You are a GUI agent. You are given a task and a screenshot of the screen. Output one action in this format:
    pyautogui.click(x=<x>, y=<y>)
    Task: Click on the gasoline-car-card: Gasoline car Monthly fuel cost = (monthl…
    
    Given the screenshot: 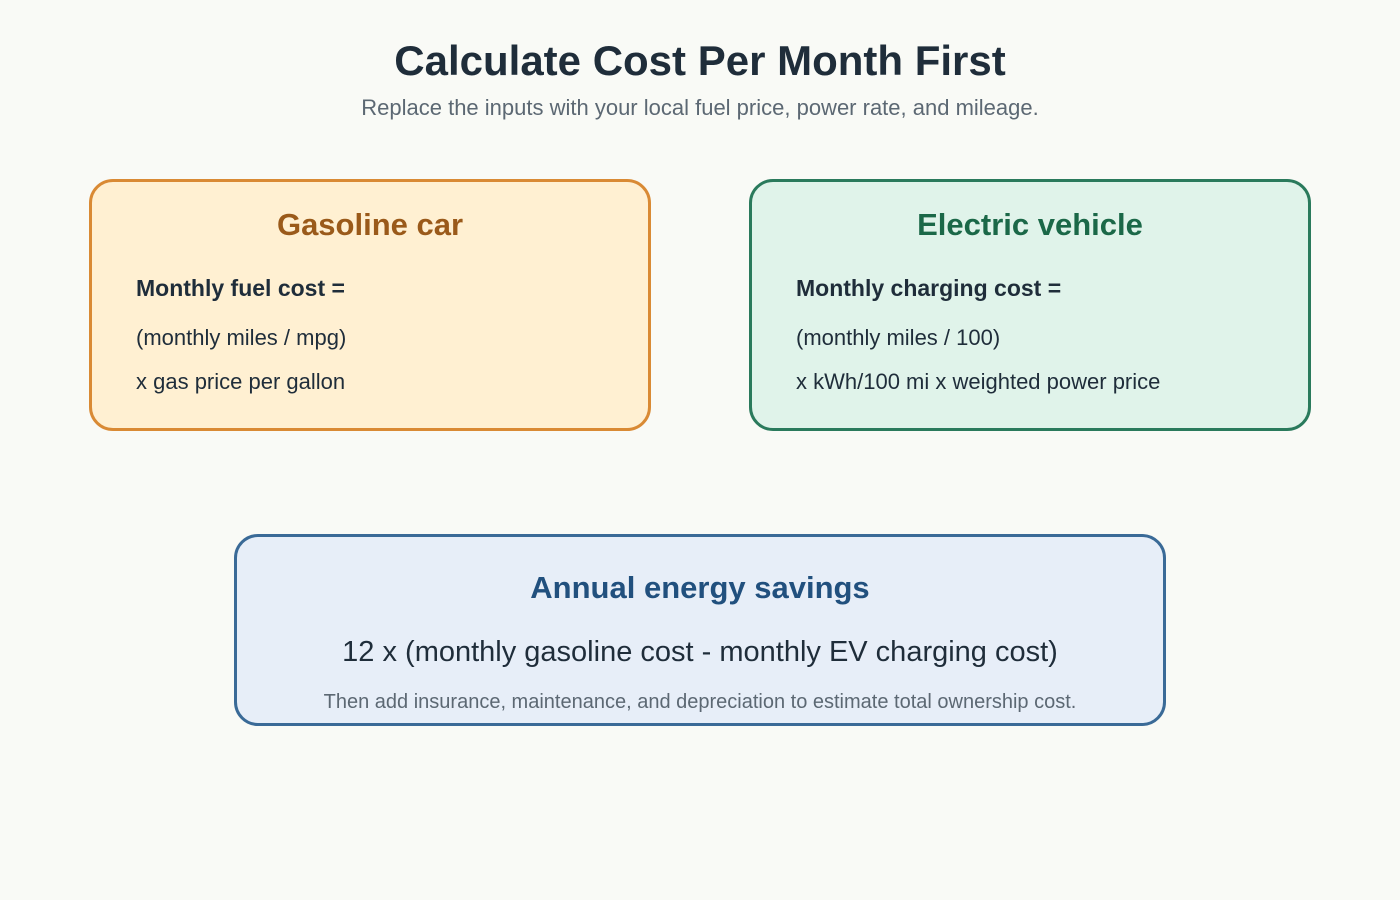 What is the action you would take?
    pyautogui.click(x=370, y=305)
    